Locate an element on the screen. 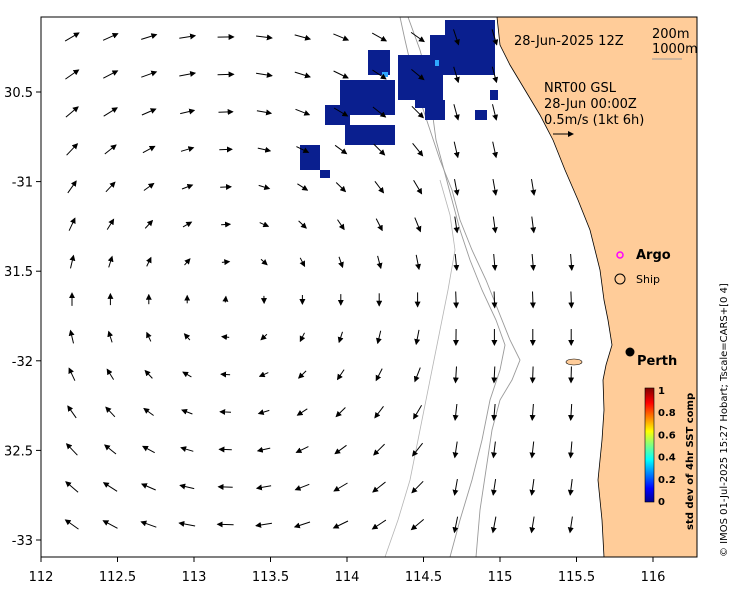 The height and width of the screenshot is (592, 740). legend-argo: Argo is located at coordinates (653, 255).